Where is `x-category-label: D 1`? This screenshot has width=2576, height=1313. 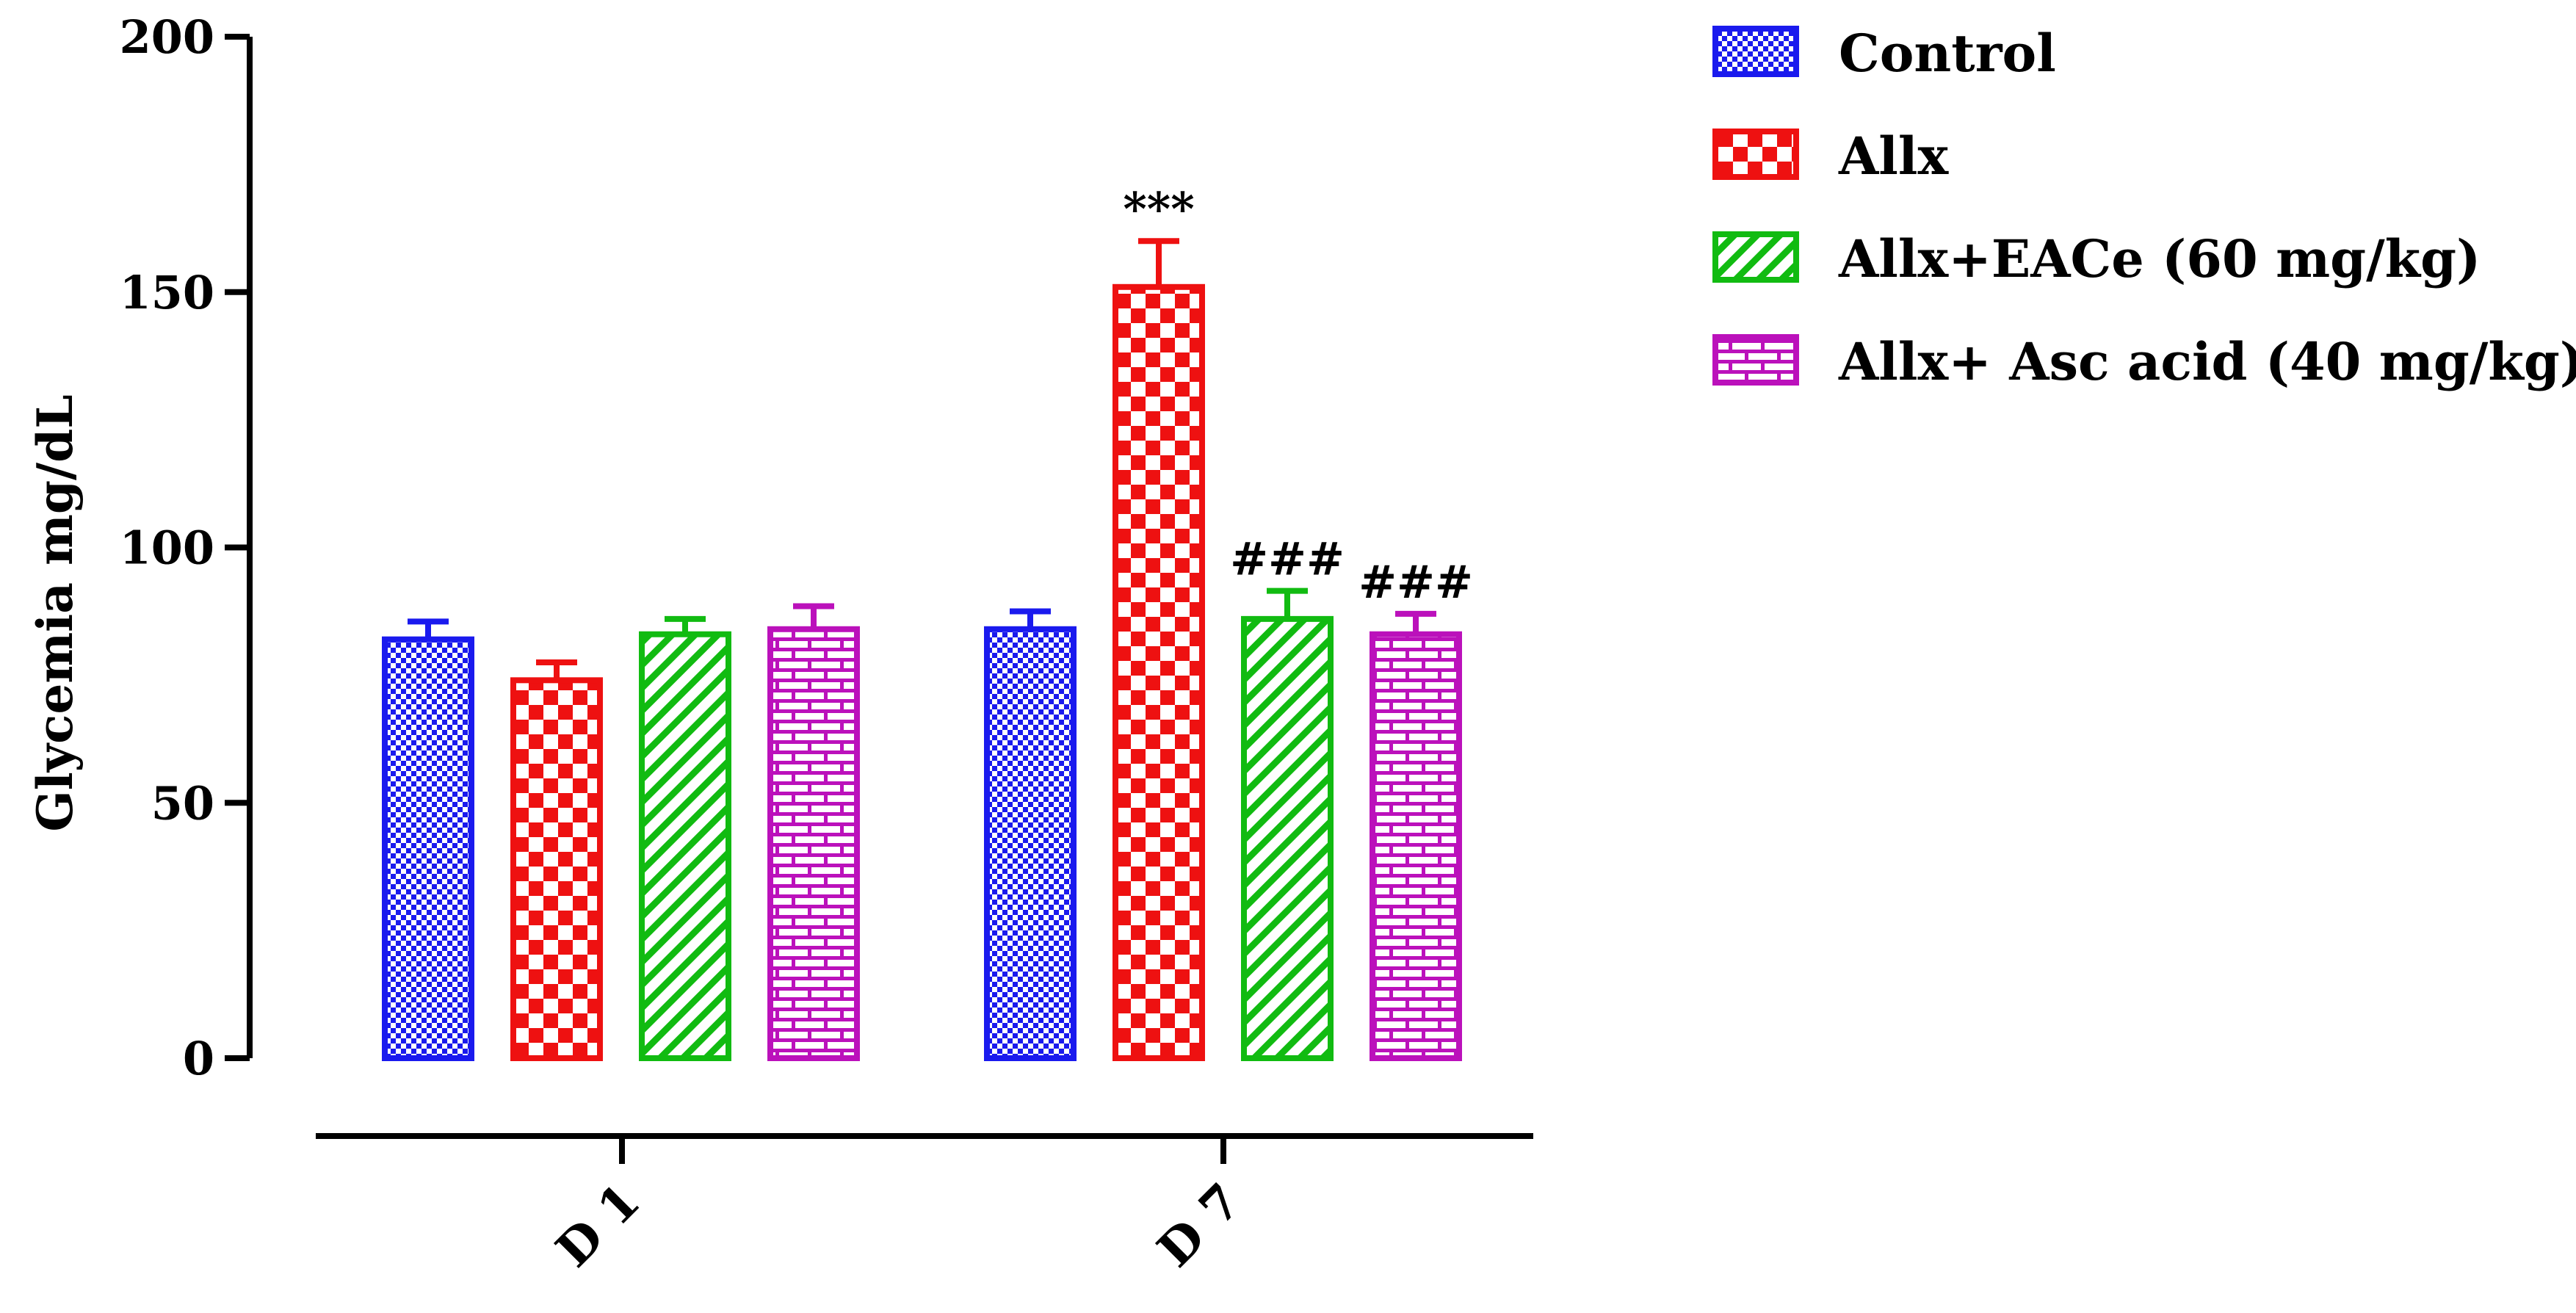
x-category-label: D 1 is located at coordinates (598, 1225).